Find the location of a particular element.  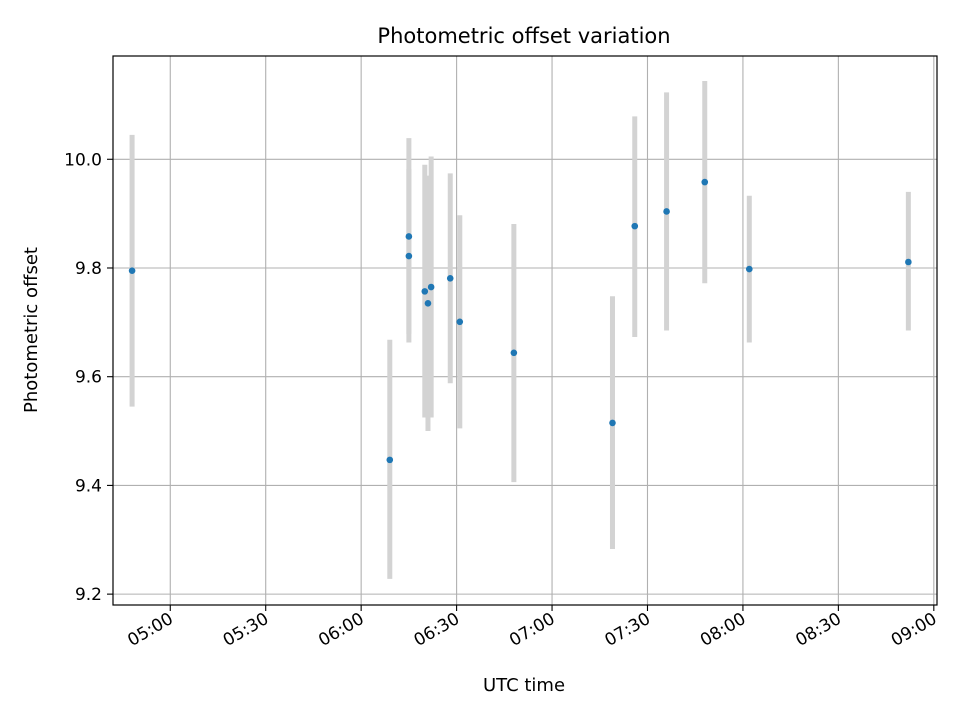

y-tick-label: 9.8 is located at coordinates (88, 269).